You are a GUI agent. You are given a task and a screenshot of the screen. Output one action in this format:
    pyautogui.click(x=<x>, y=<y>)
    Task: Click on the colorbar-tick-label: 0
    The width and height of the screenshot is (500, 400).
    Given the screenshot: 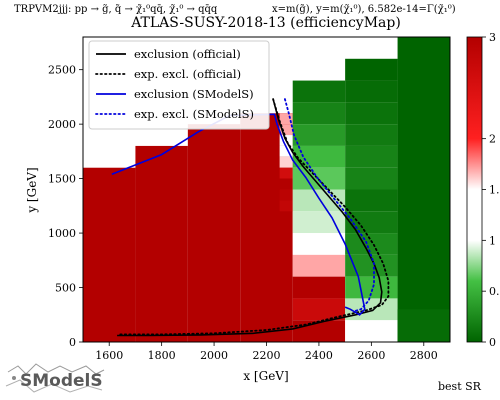 What is the action you would take?
    pyautogui.click(x=492, y=342)
    